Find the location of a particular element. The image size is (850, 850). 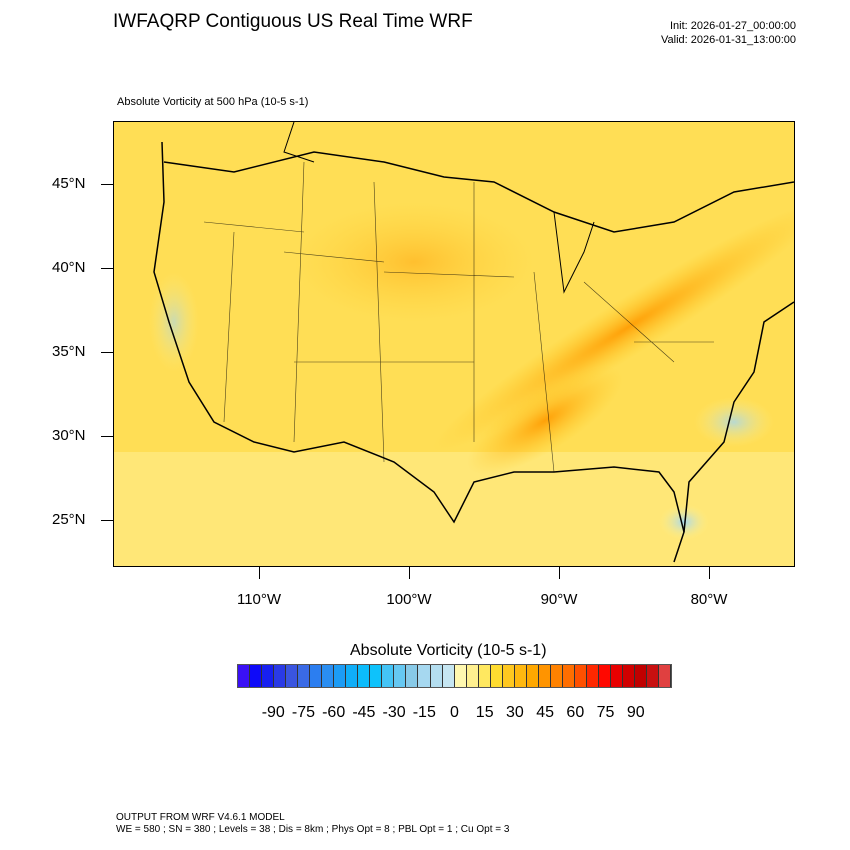

field-subtitle: Absolute Vorticity at 500 hPa (10-5 s-1) is located at coordinates (213, 102).